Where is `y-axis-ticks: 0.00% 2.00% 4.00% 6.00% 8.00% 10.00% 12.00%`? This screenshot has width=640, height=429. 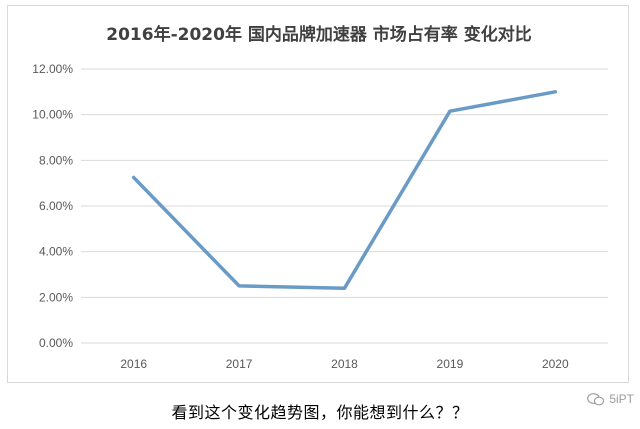 y-axis-ticks: 0.00% 2.00% 4.00% 6.00% 8.00% 10.00% 12.00% is located at coordinates (52, 206).